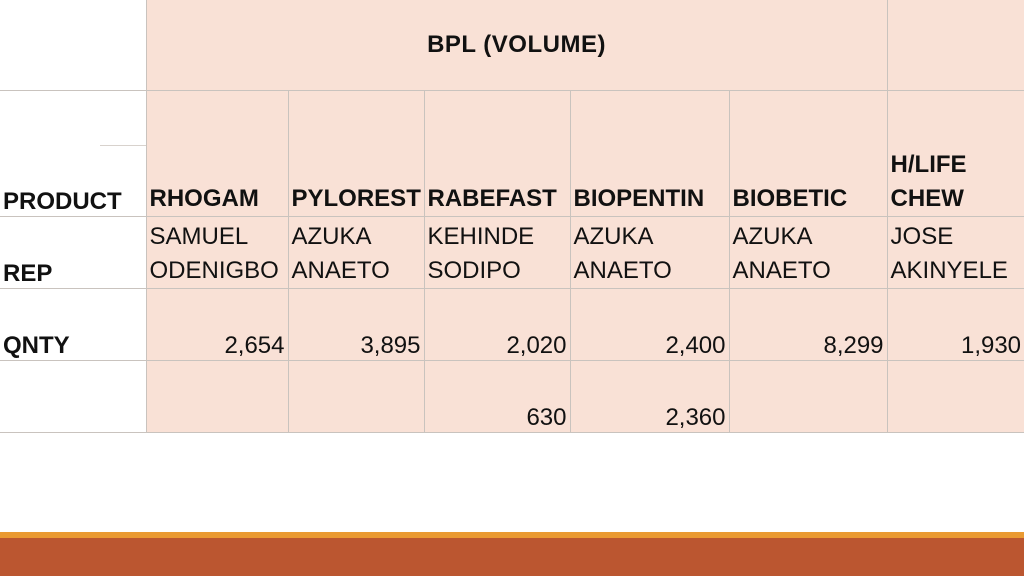 The height and width of the screenshot is (576, 1024). What do you see at coordinates (356, 324) in the screenshot?
I see `qnty-value: 3,895` at bounding box center [356, 324].